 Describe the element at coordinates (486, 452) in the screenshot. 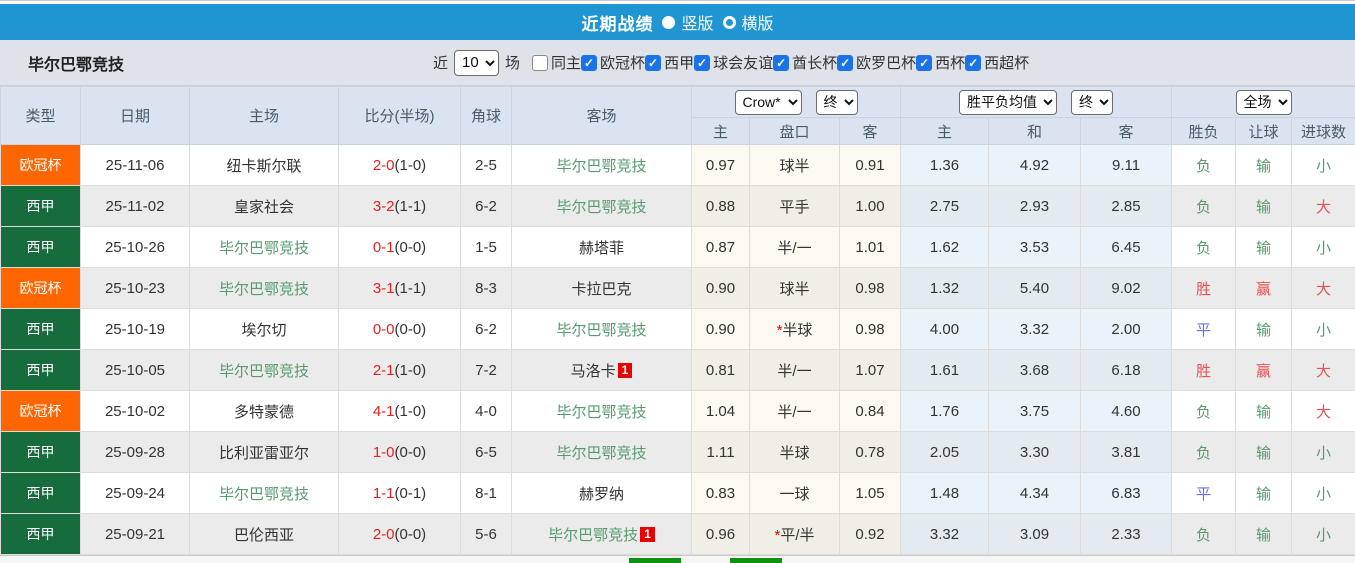

I see `cell-corners: 6-5` at that location.